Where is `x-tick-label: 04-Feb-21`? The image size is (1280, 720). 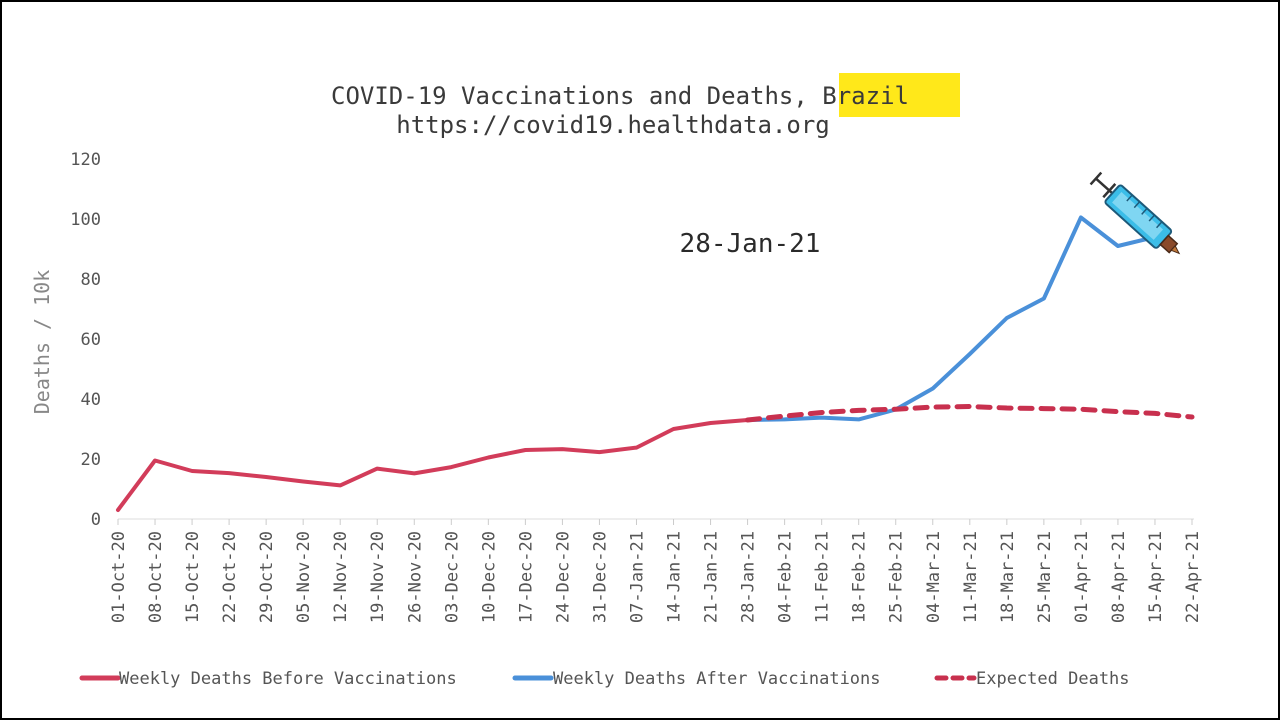 x-tick-label: 04-Feb-21 is located at coordinates (786, 577).